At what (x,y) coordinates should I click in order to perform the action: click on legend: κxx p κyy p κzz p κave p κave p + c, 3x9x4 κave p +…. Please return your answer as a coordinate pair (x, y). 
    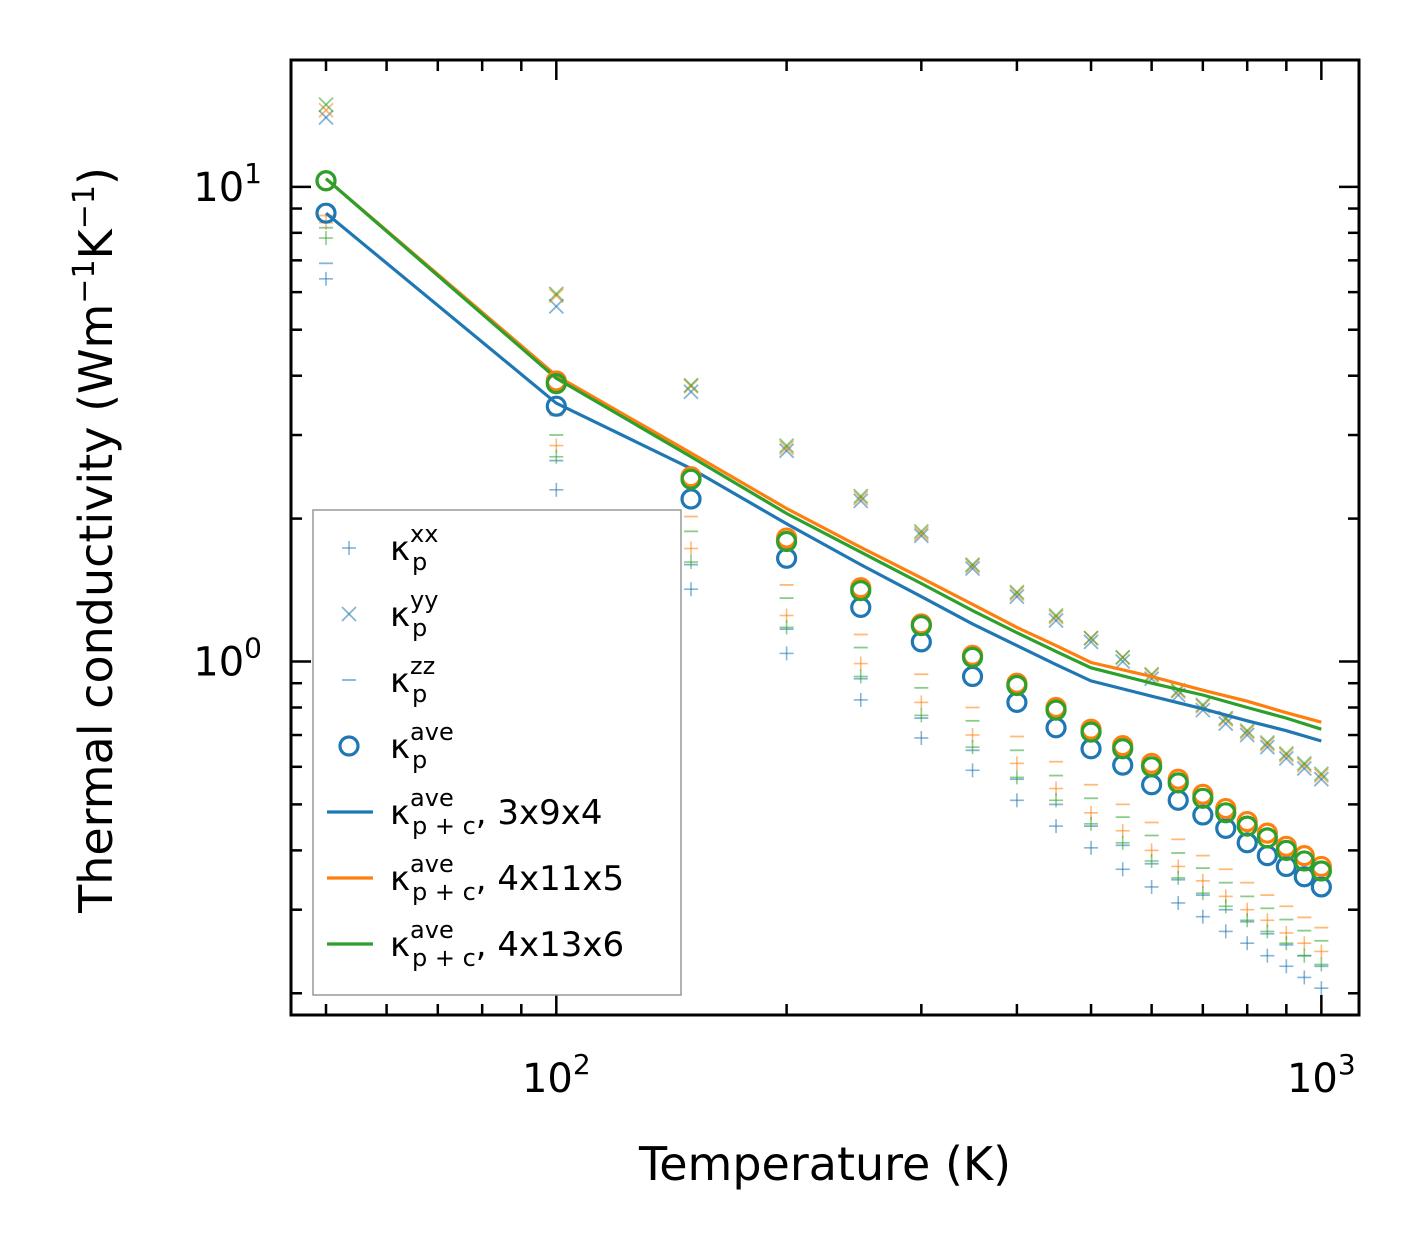
    Looking at the image, I should click on (497, 752).